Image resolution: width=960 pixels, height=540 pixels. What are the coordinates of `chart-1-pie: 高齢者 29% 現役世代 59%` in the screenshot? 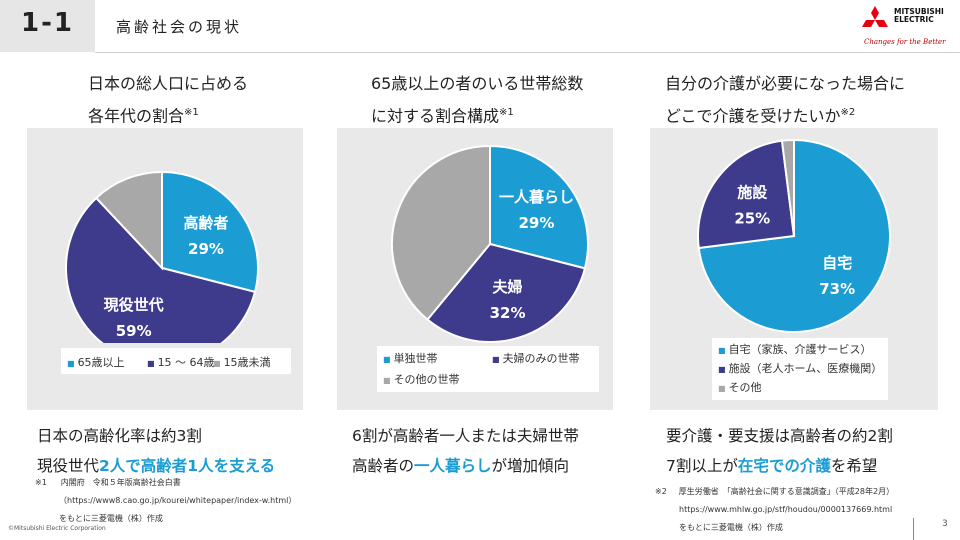 It's located at (162, 256).